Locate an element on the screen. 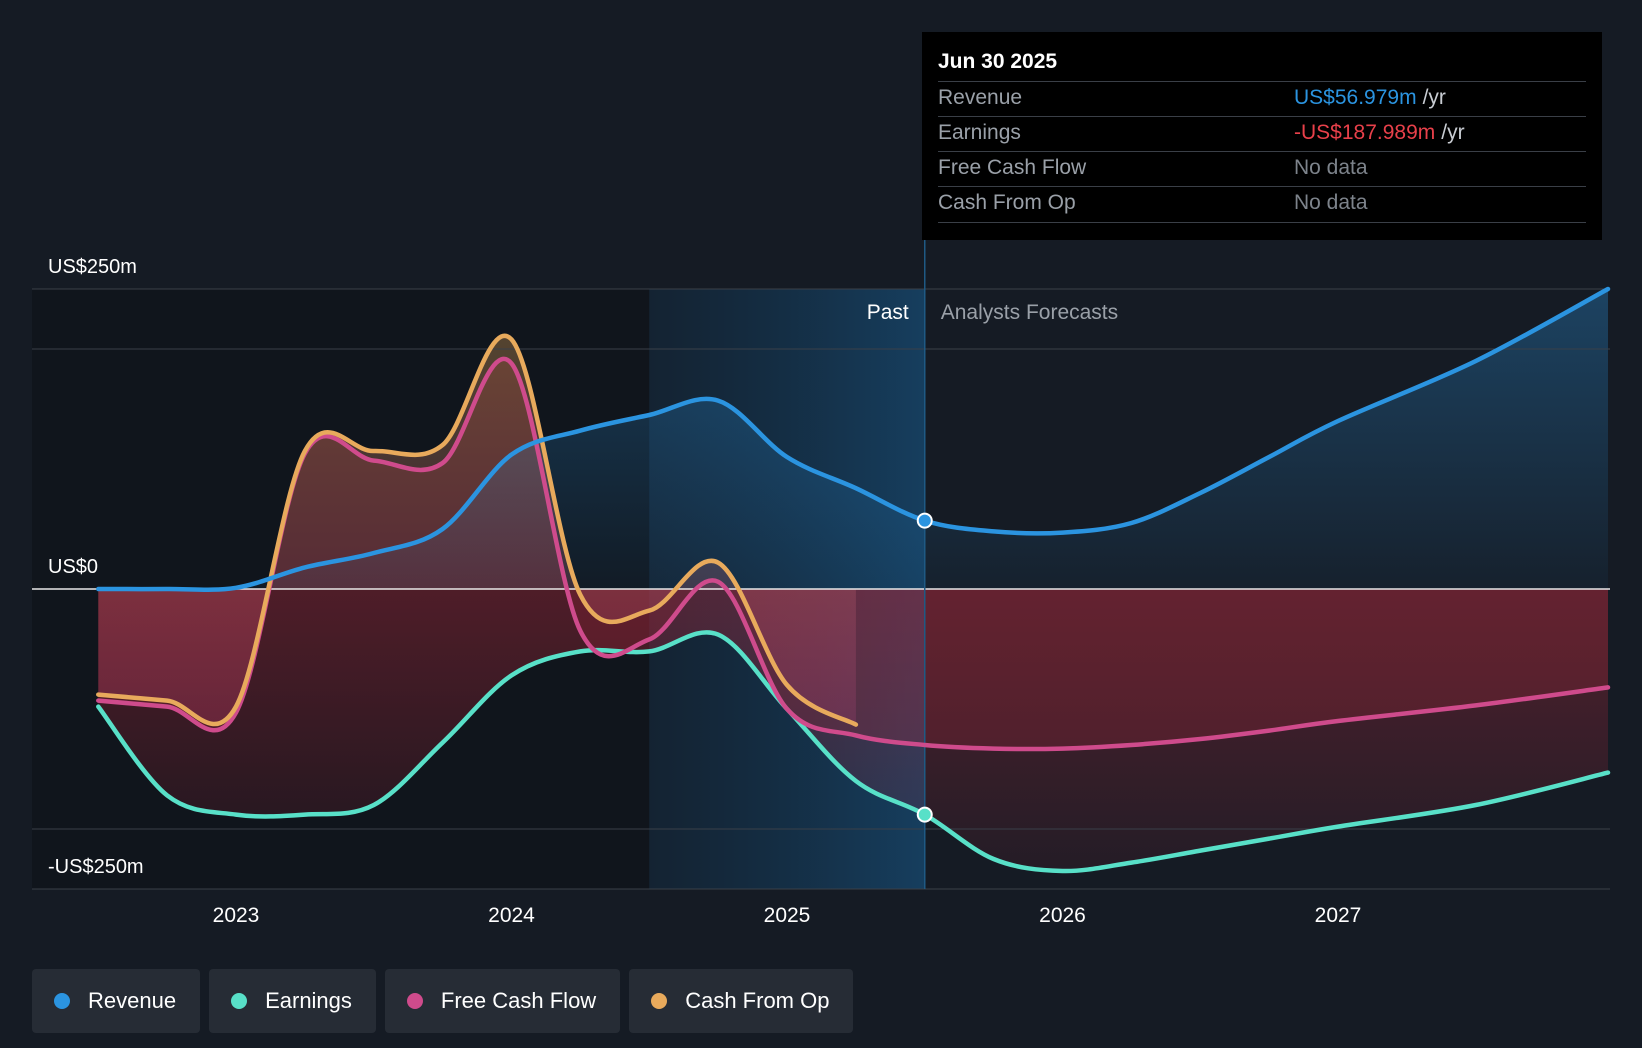  tooltip-row-revenue: Revenue US$56.979m/yr is located at coordinates (1262, 99).